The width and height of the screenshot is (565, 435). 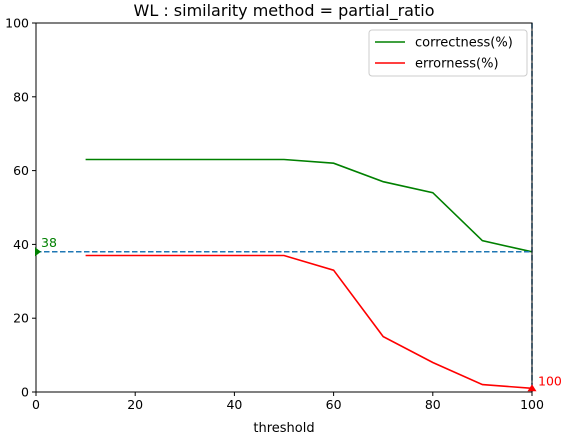 I want to click on x-axis-label: threshold, so click(x=283, y=428).